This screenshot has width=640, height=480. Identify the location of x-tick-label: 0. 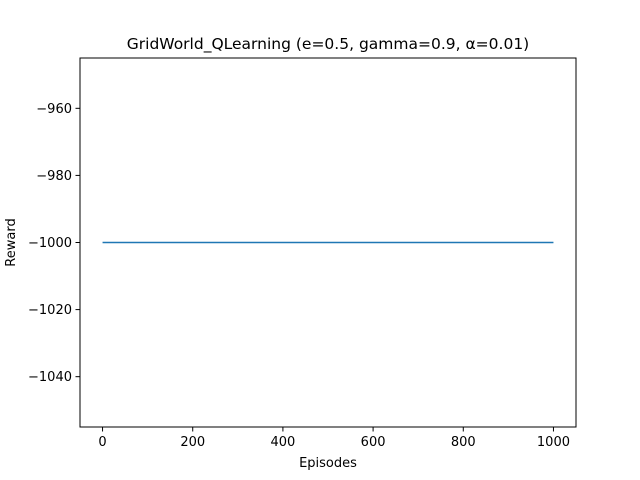
(102, 442).